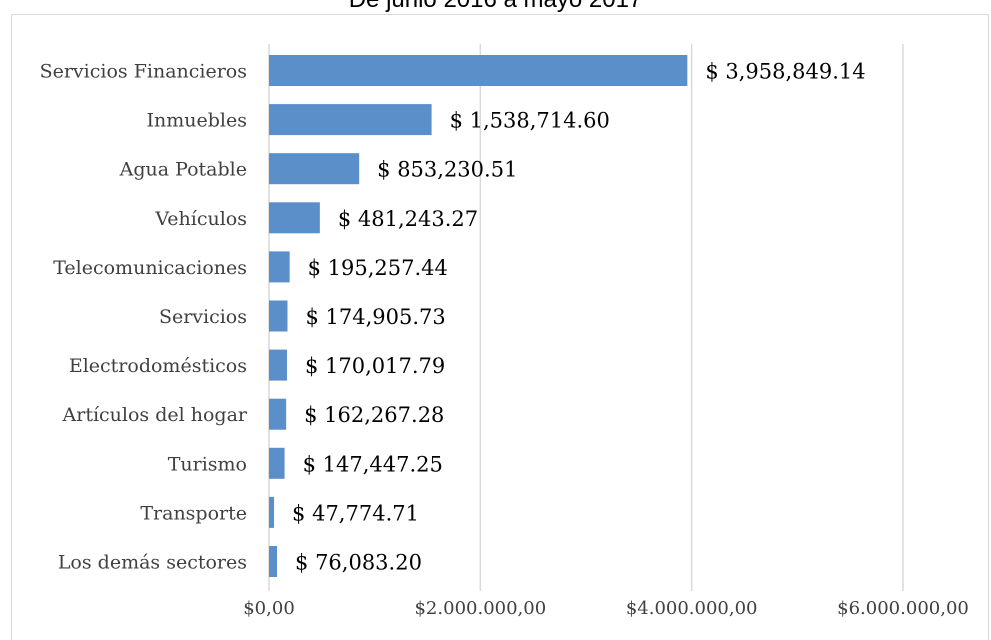  I want to click on category-label: Transporte, so click(193, 513).